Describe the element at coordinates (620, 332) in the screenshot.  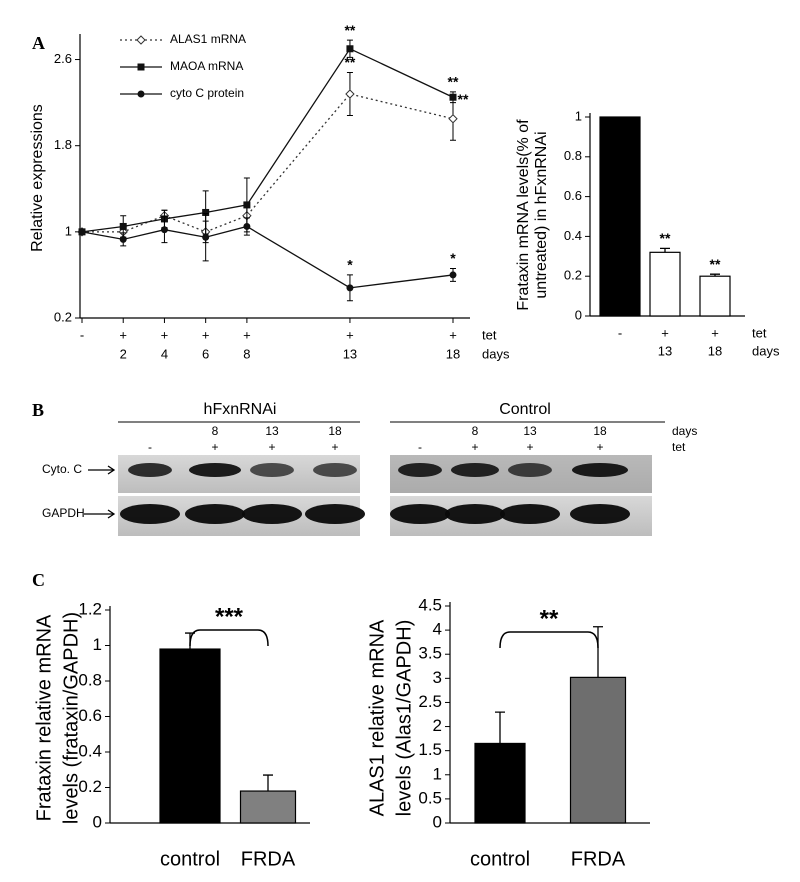
I see `tet-label: -` at that location.